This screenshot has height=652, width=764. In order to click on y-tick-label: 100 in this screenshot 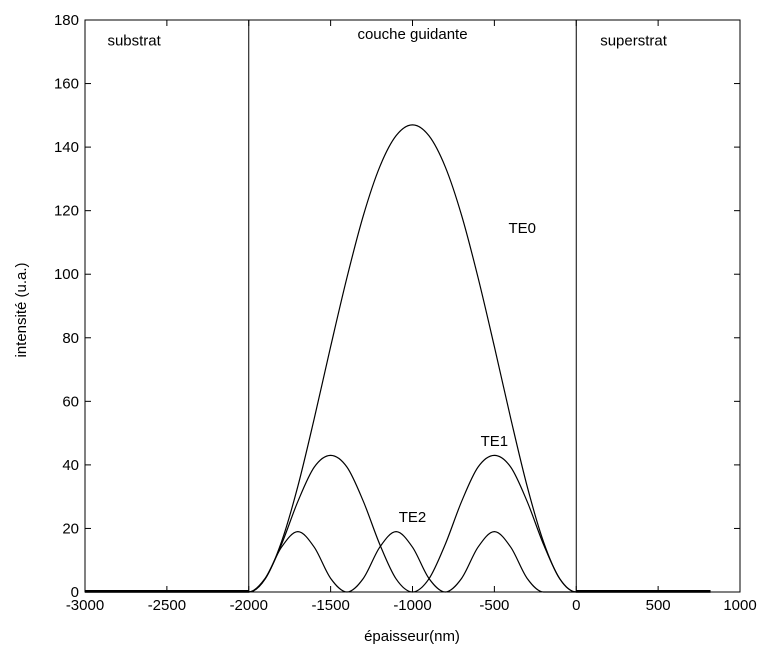, I will do `click(66, 274)`.